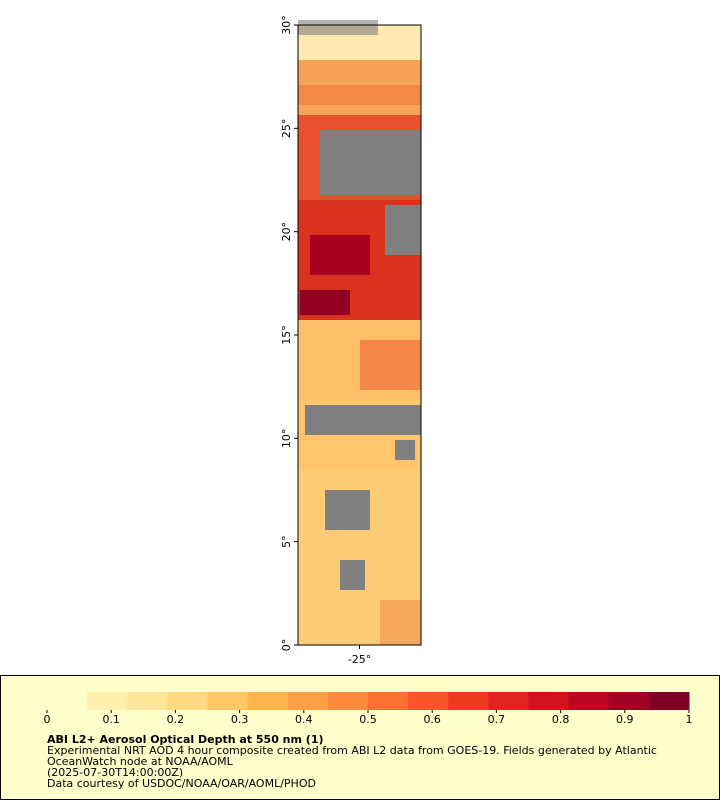  Describe the element at coordinates (286, 25) in the screenshot. I see `y-tick-label: 30°` at that location.